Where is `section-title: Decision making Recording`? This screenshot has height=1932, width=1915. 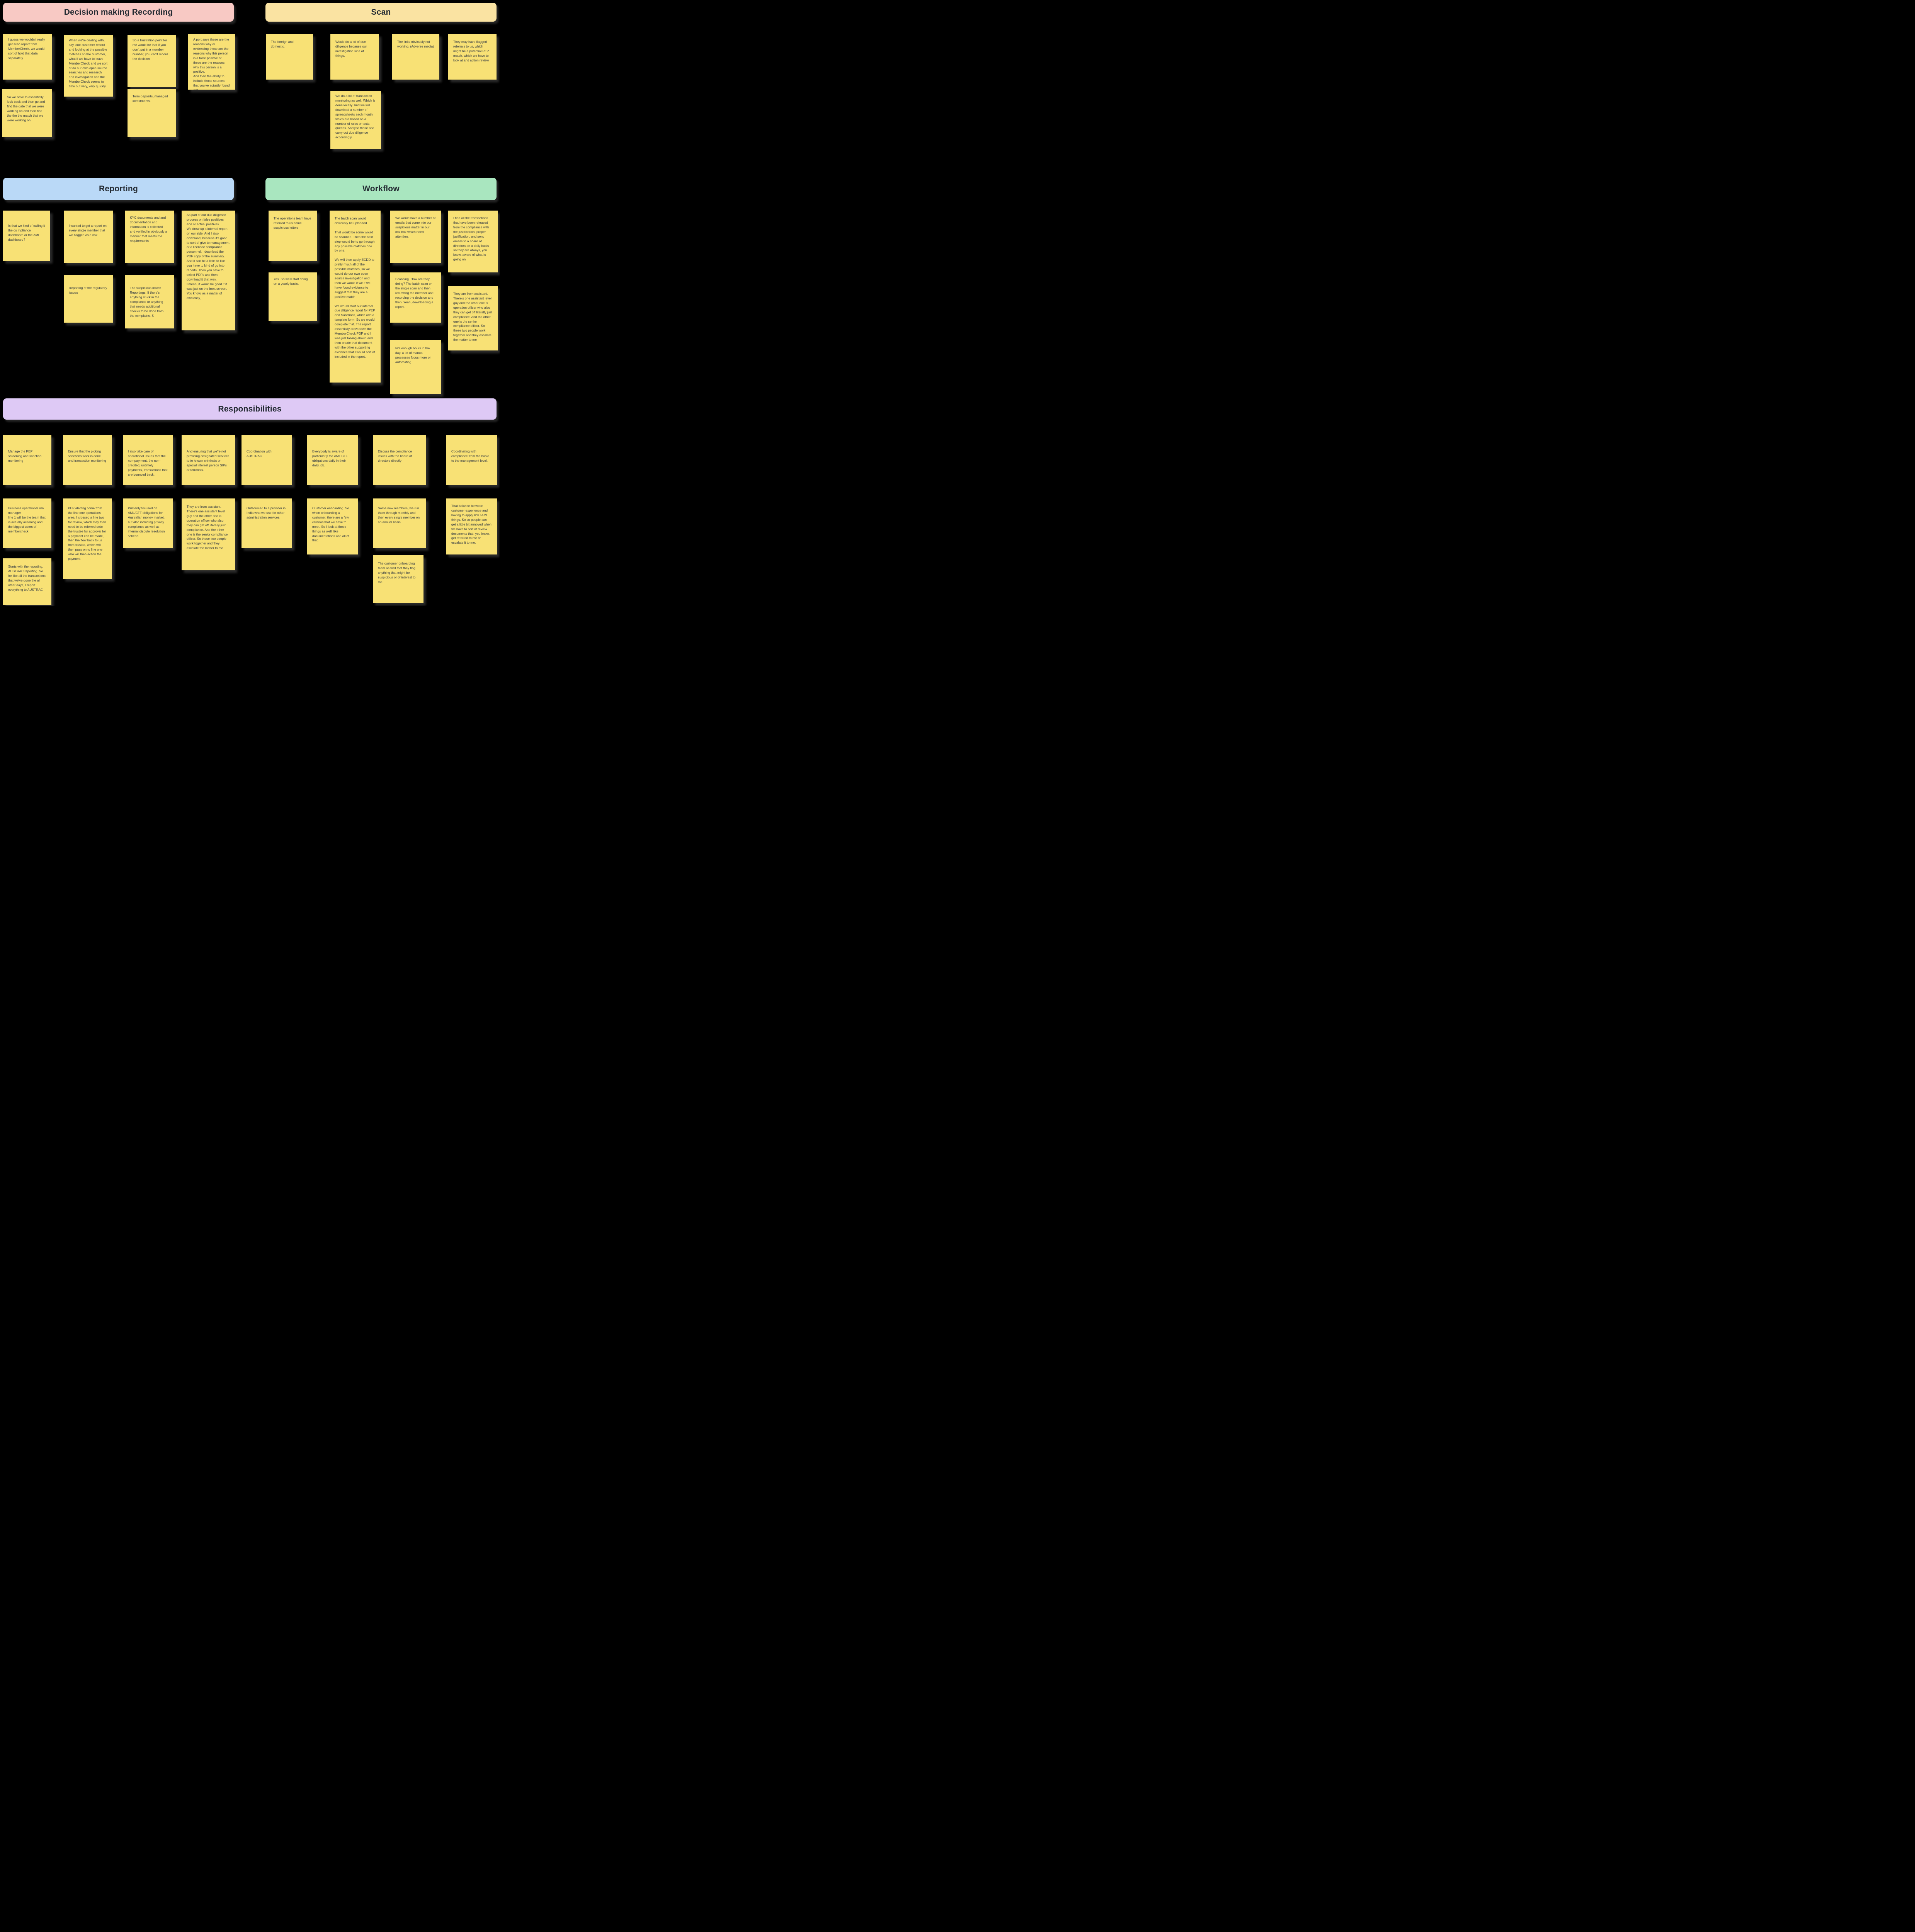 section-title: Decision making Recording is located at coordinates (118, 12).